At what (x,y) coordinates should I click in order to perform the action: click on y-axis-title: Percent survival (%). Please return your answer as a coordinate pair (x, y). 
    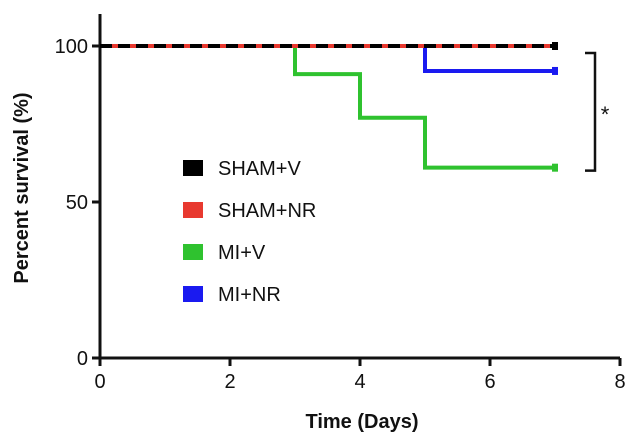
    Looking at the image, I should click on (22, 187).